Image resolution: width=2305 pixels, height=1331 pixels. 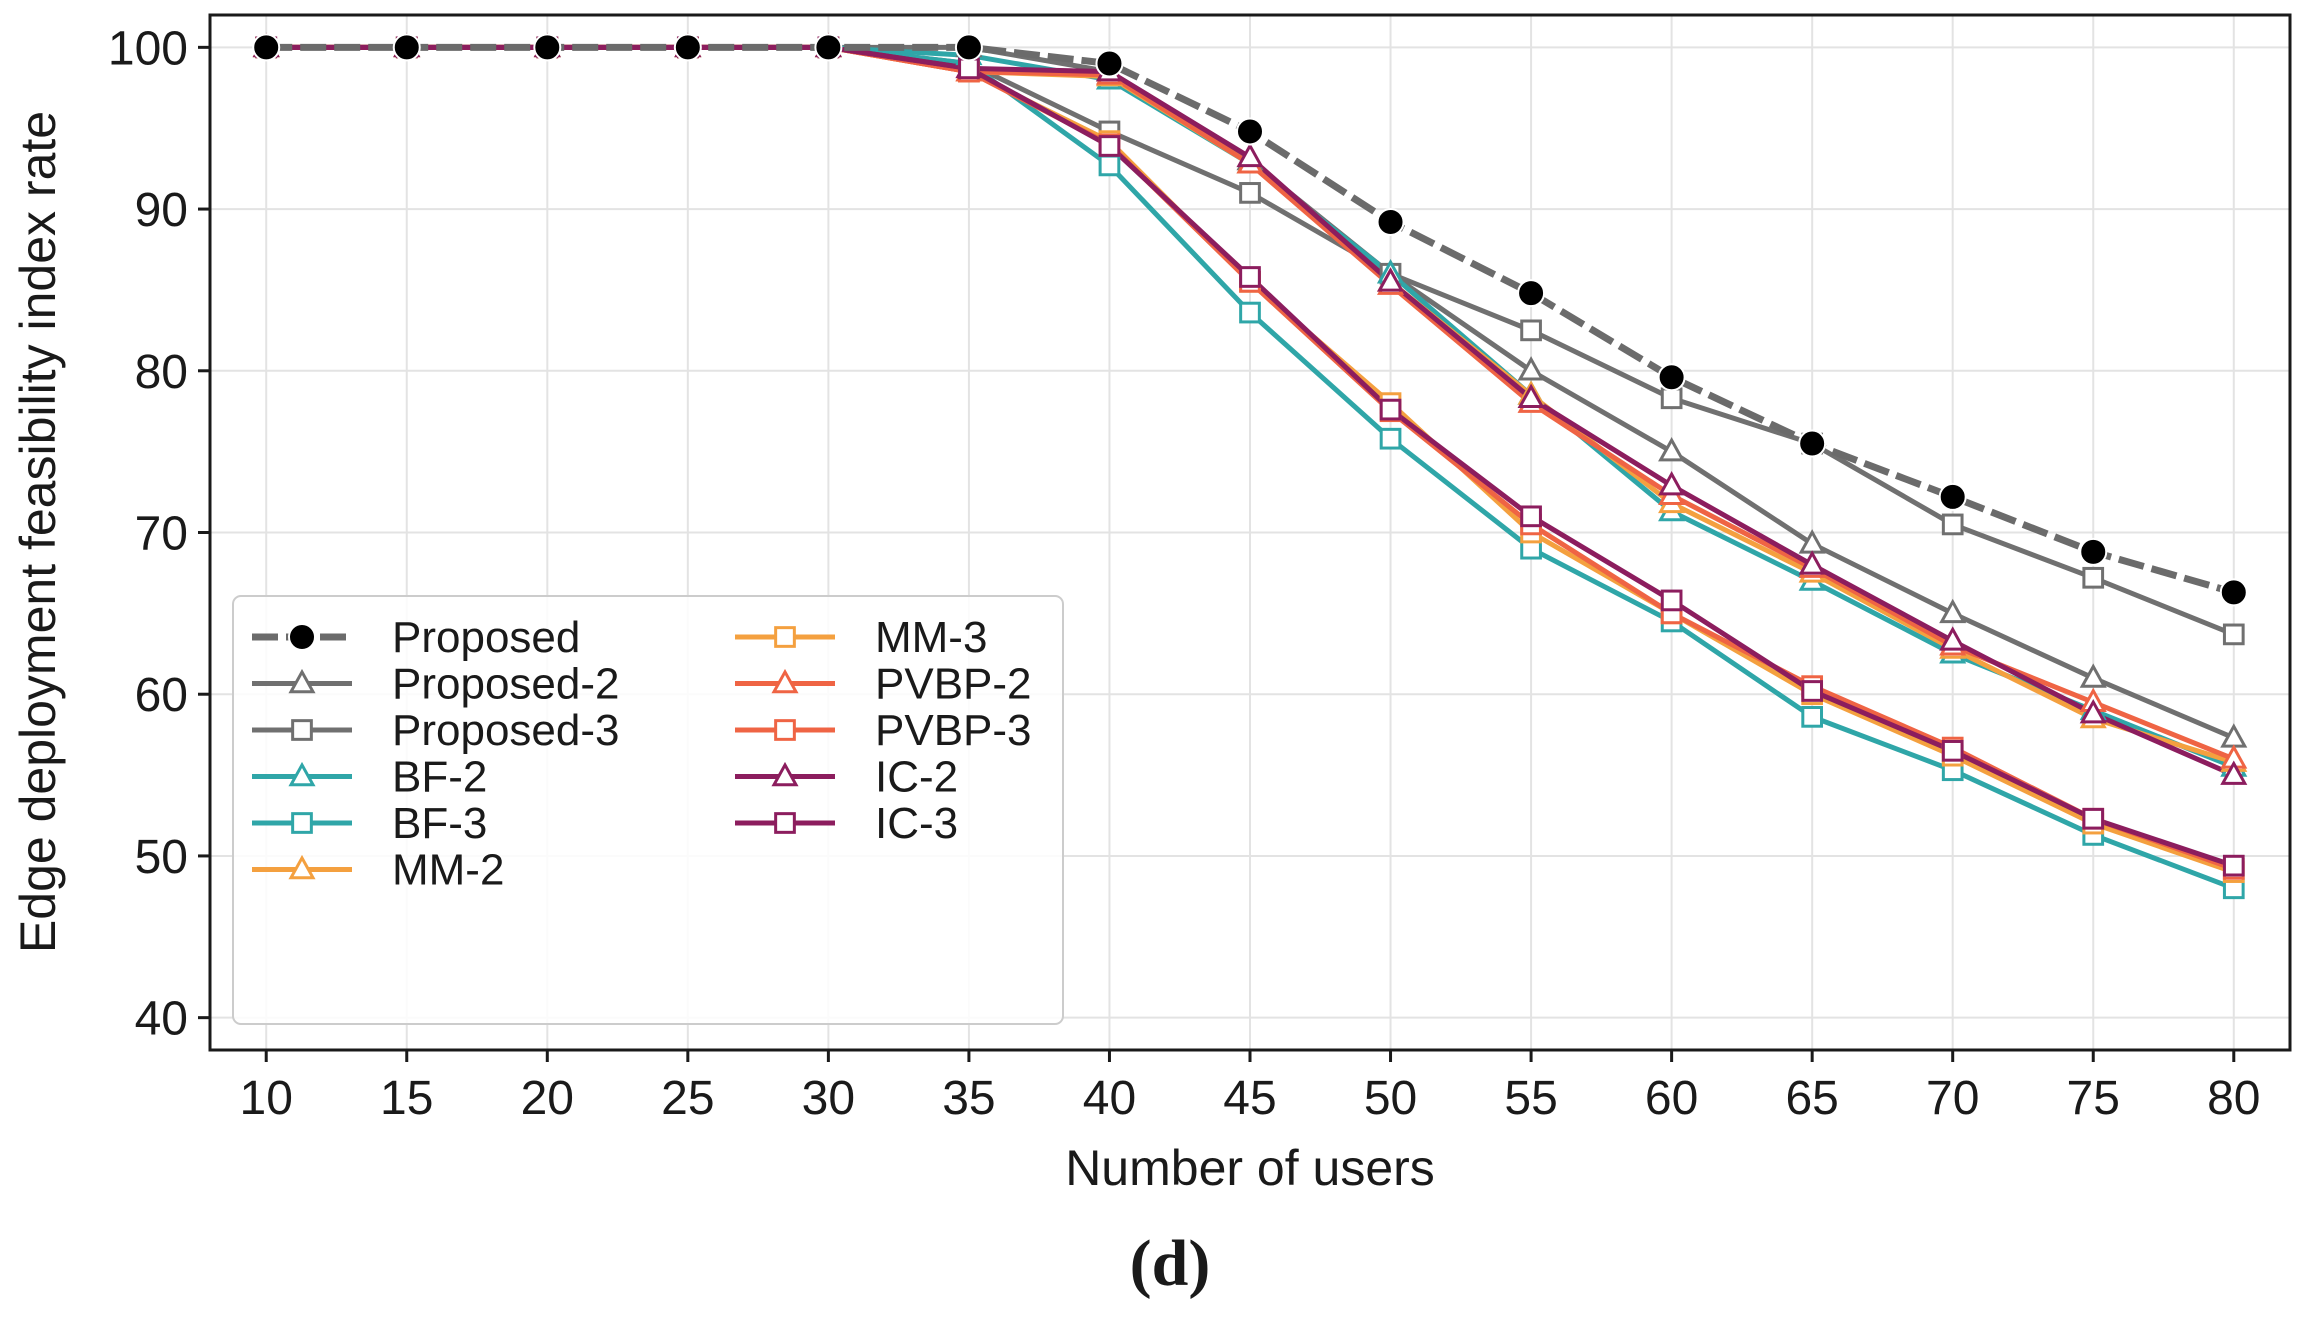 What do you see at coordinates (161, 1019) in the screenshot?
I see `y-tick-label: 40` at bounding box center [161, 1019].